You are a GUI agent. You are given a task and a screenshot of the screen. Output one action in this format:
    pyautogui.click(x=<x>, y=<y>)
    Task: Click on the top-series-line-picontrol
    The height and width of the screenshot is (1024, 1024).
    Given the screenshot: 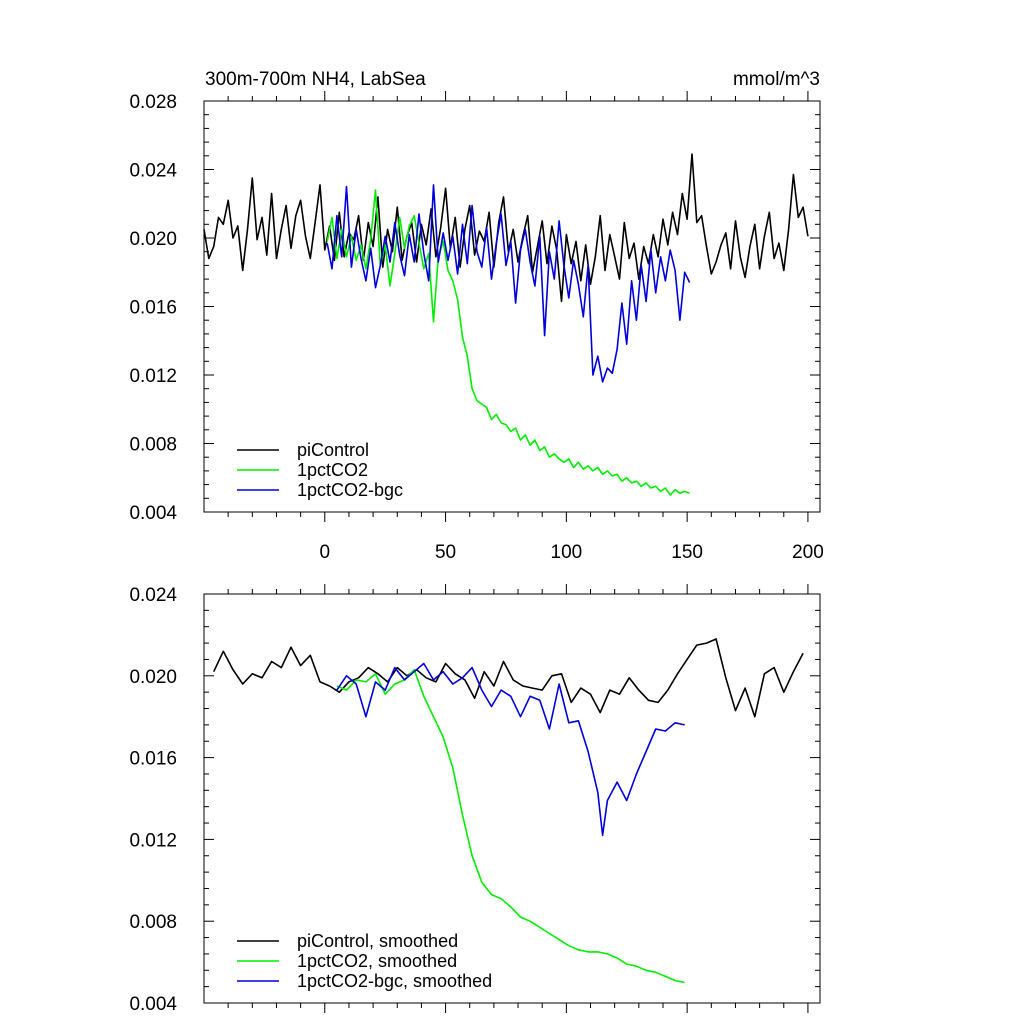 What is the action you would take?
    pyautogui.click(x=506, y=228)
    